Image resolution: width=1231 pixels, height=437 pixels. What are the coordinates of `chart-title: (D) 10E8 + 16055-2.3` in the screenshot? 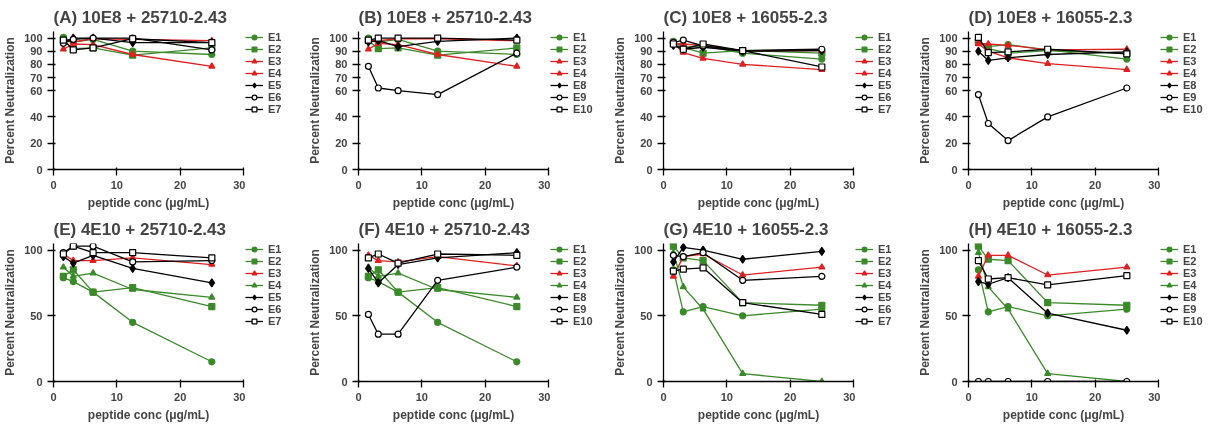 It's located at (1050, 17).